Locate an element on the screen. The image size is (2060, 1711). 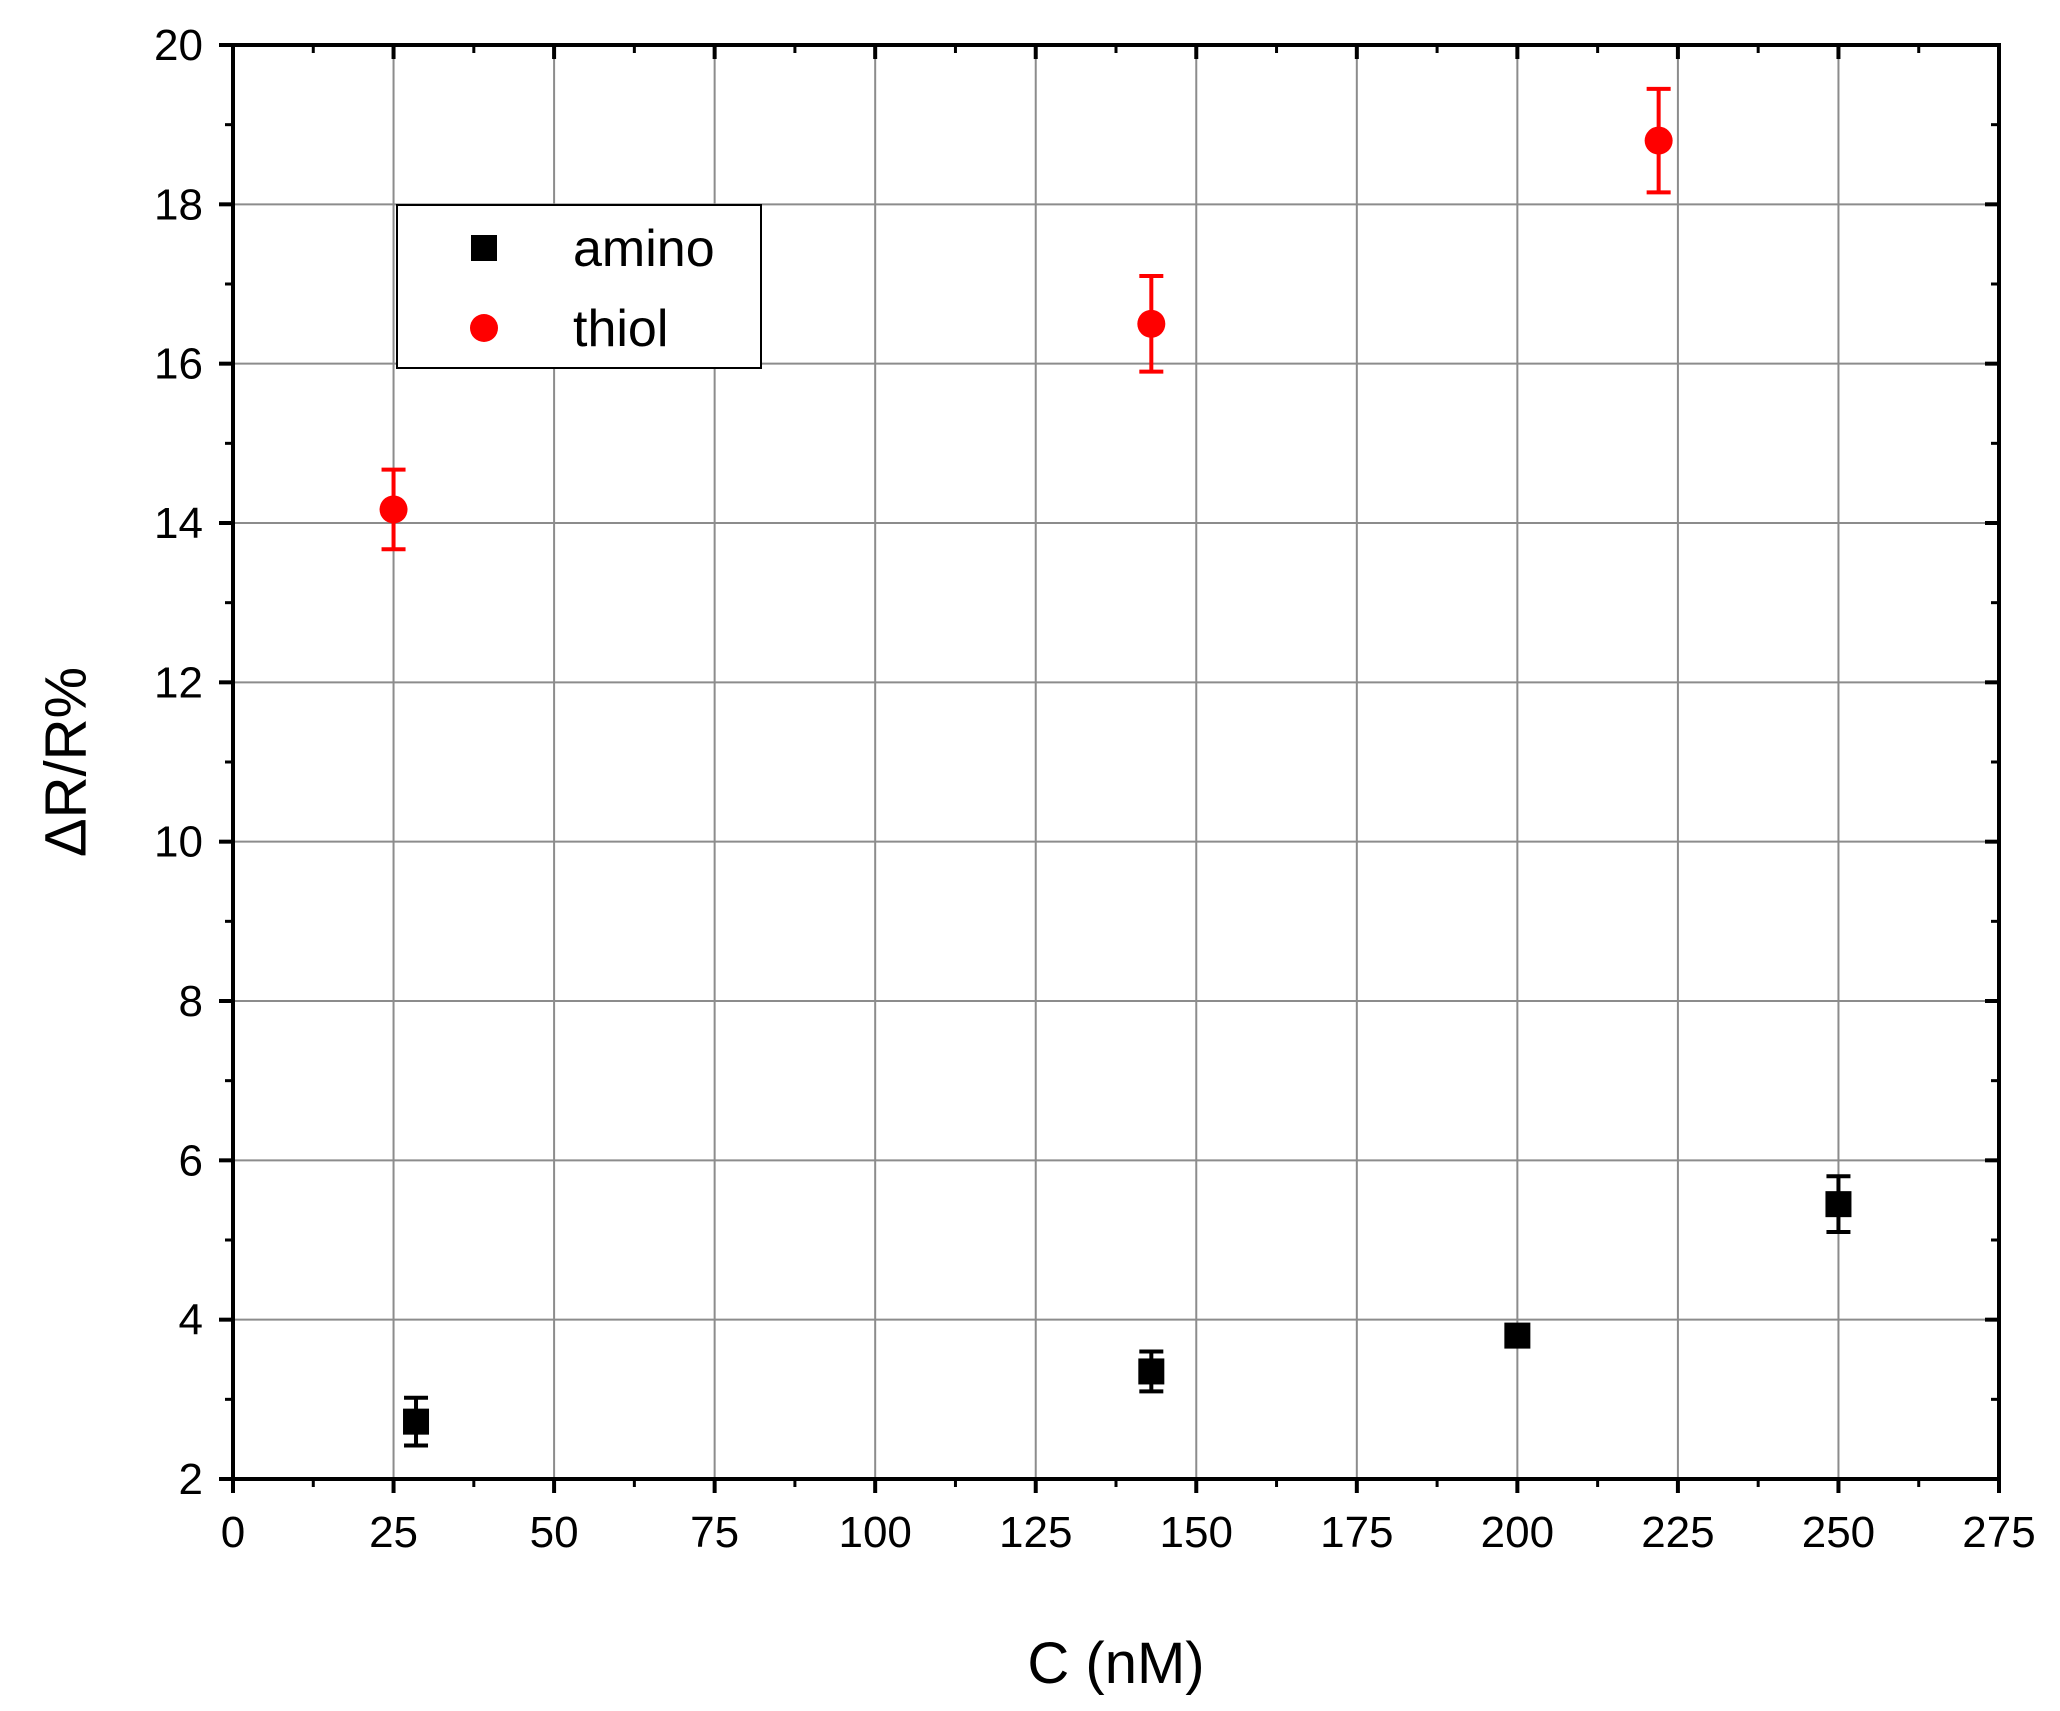
x-tick-label: 175 is located at coordinates (1356, 1532).